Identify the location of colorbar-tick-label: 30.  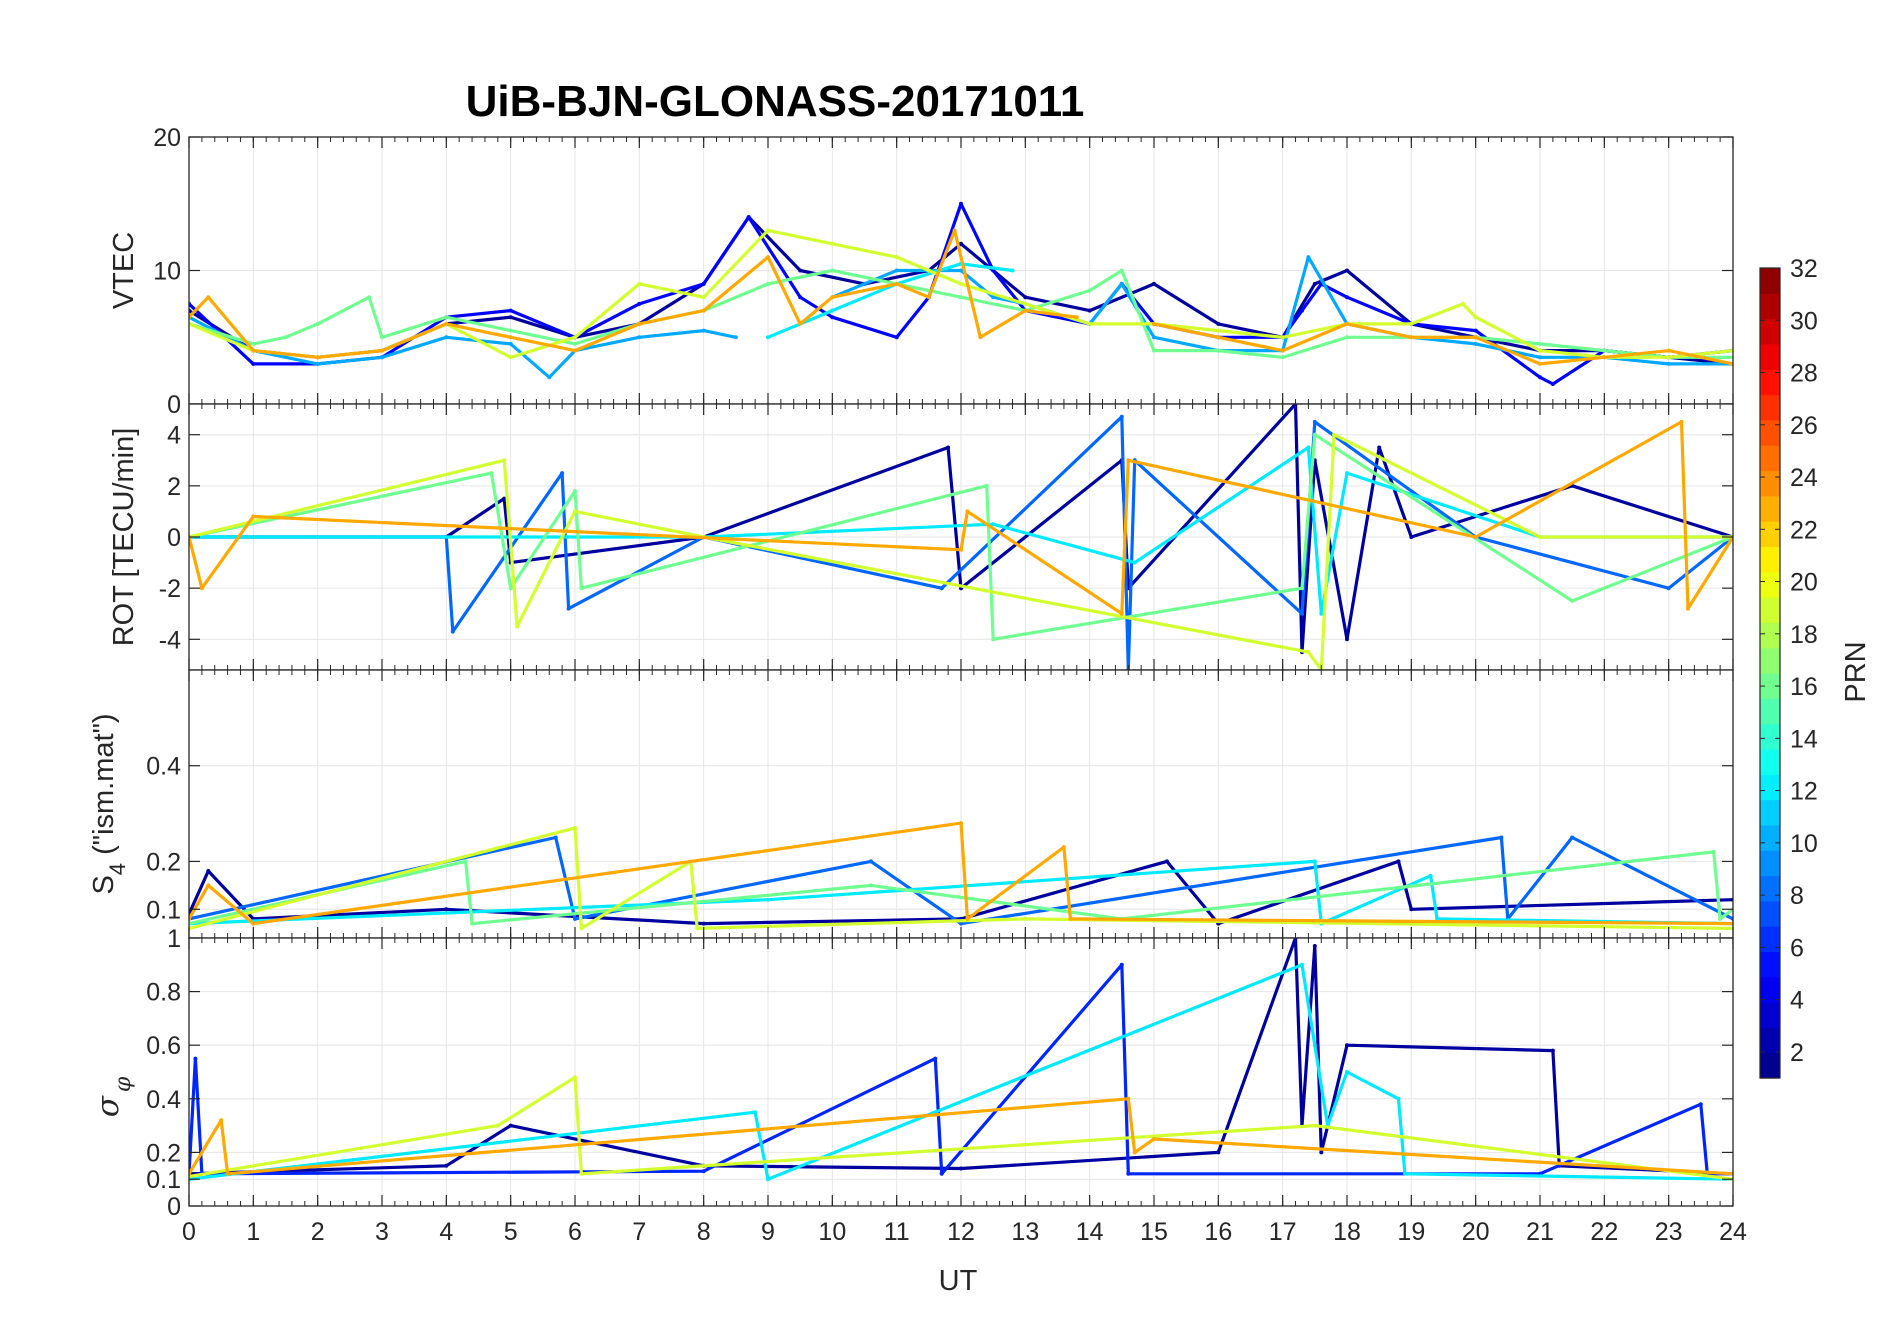
(1804, 321).